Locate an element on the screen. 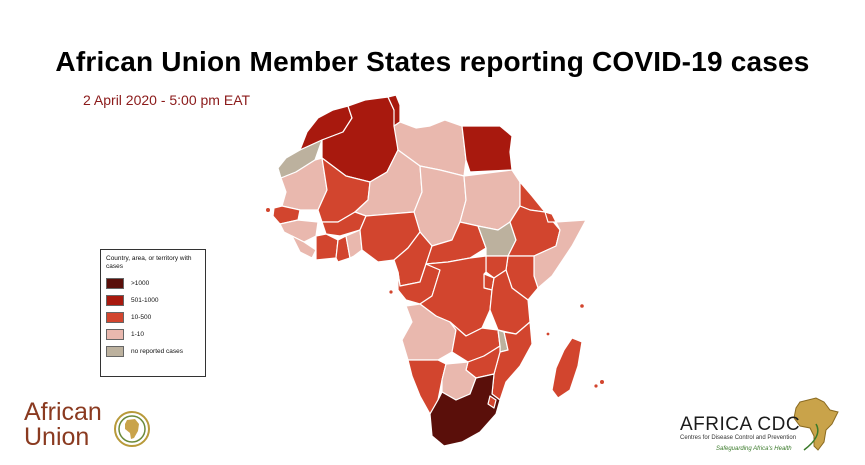  date-subtitle: 2 April 2020 - 5:00 pm EAT is located at coordinates (167, 100).